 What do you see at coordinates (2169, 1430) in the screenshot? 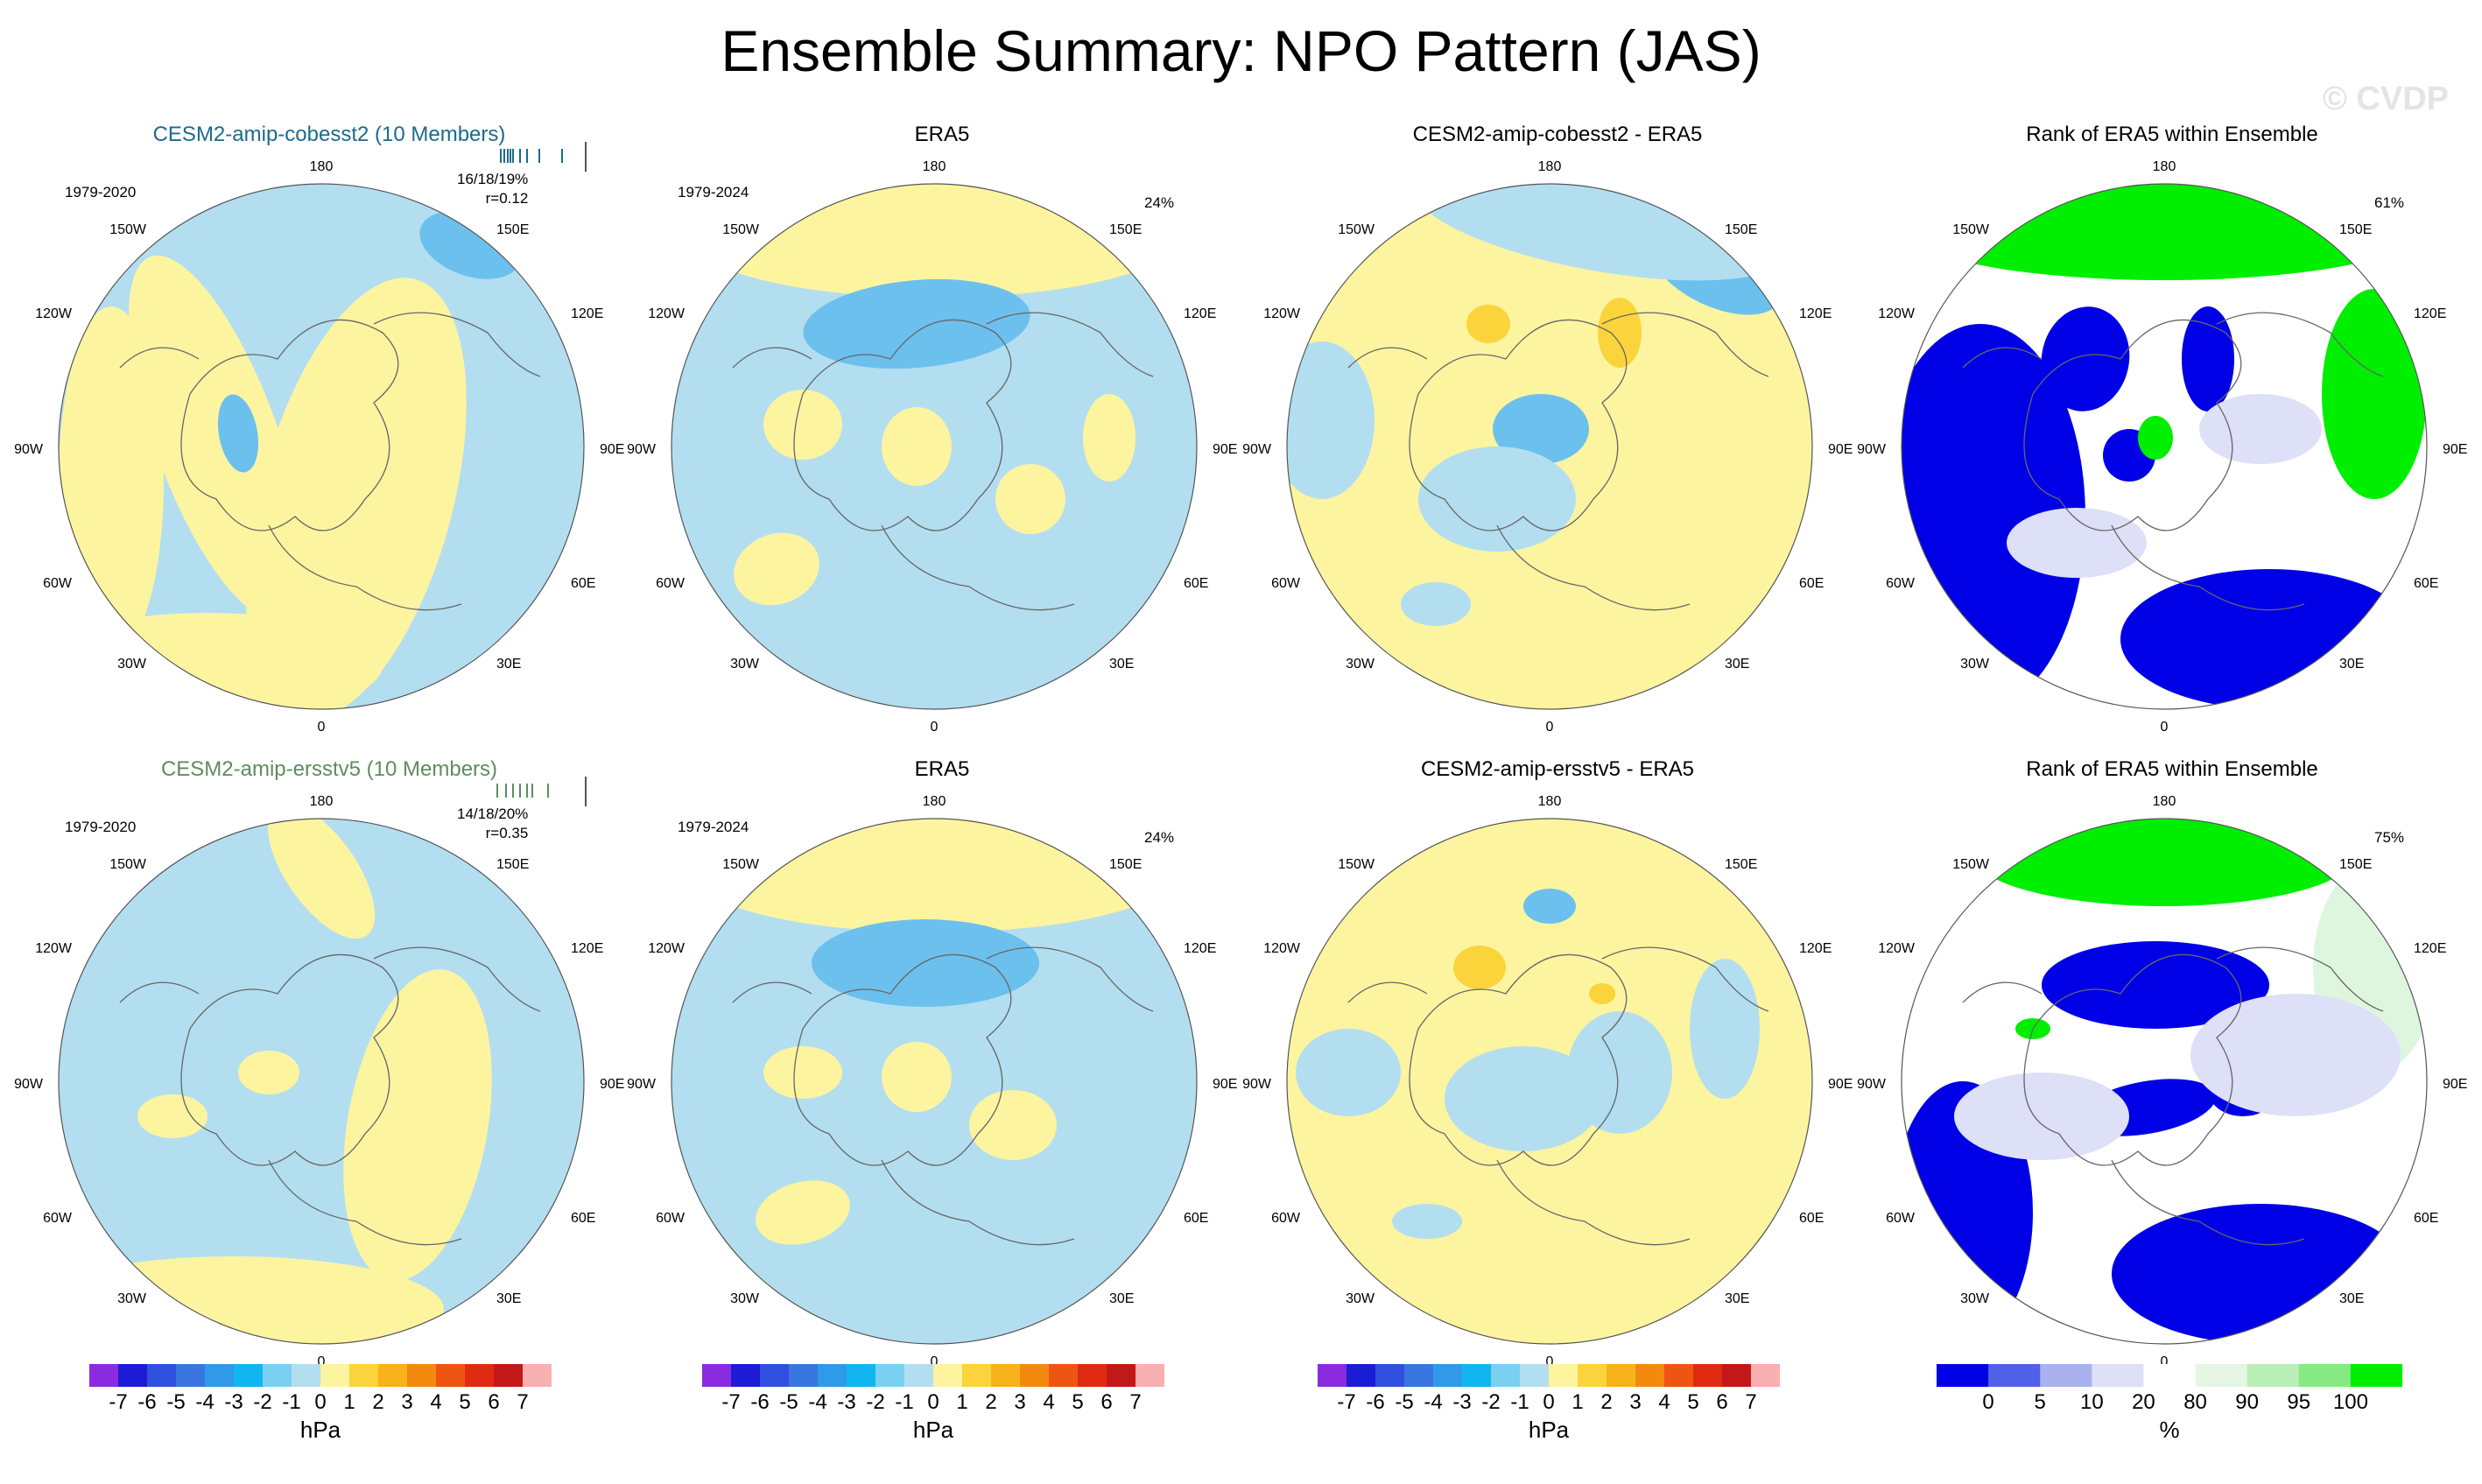
I see `colorbar-unit: %` at bounding box center [2169, 1430].